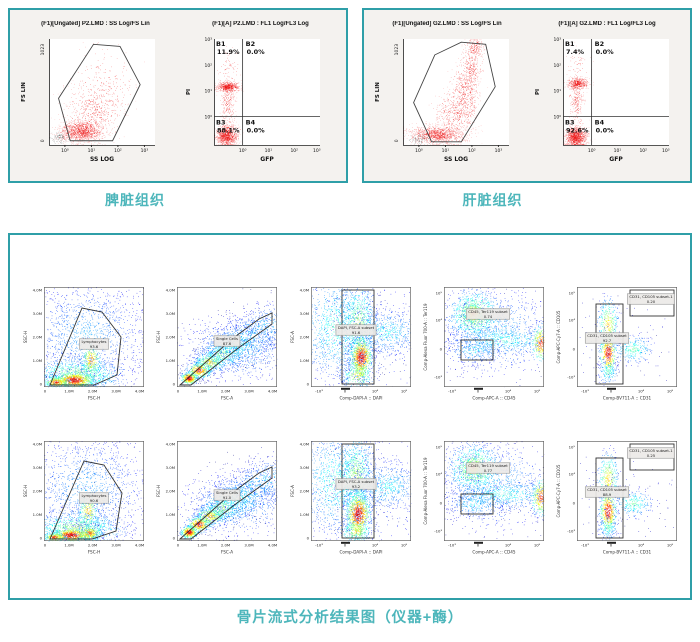 The width and height of the screenshot is (700, 642). What do you see at coordinates (492, 200) in the screenshot?
I see `liver-tissue-label: 肝脏组织` at bounding box center [492, 200].